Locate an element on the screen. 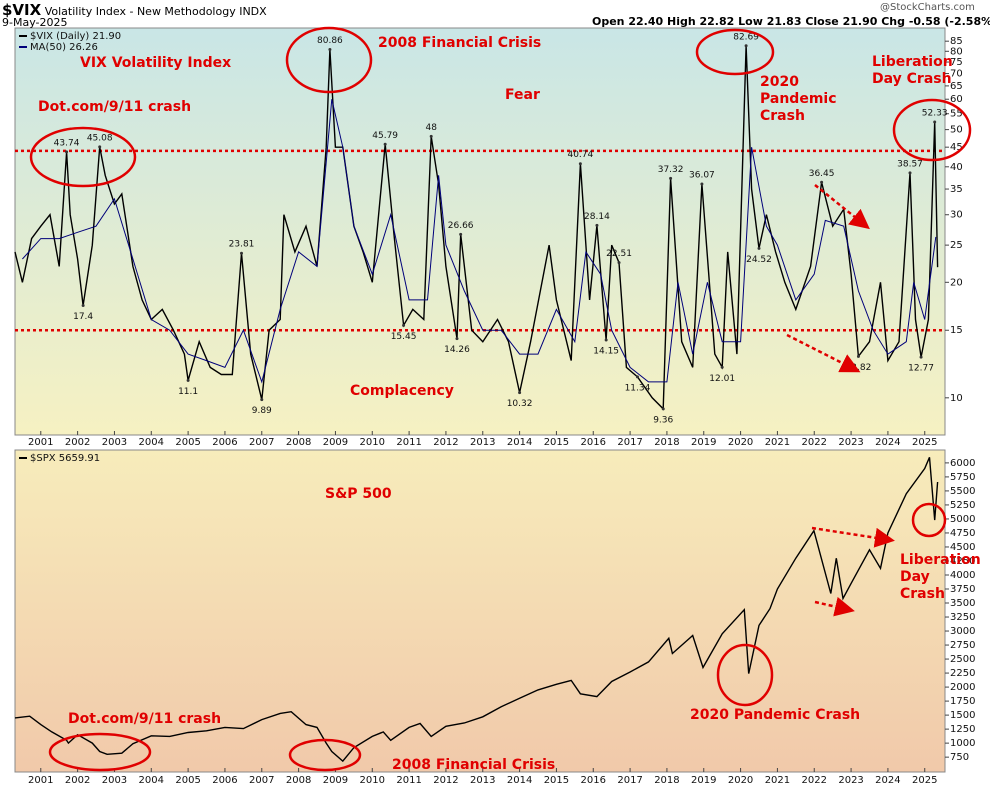 This screenshot has height=788, width=990. point-label: 36.45 is located at coordinates (822, 174).